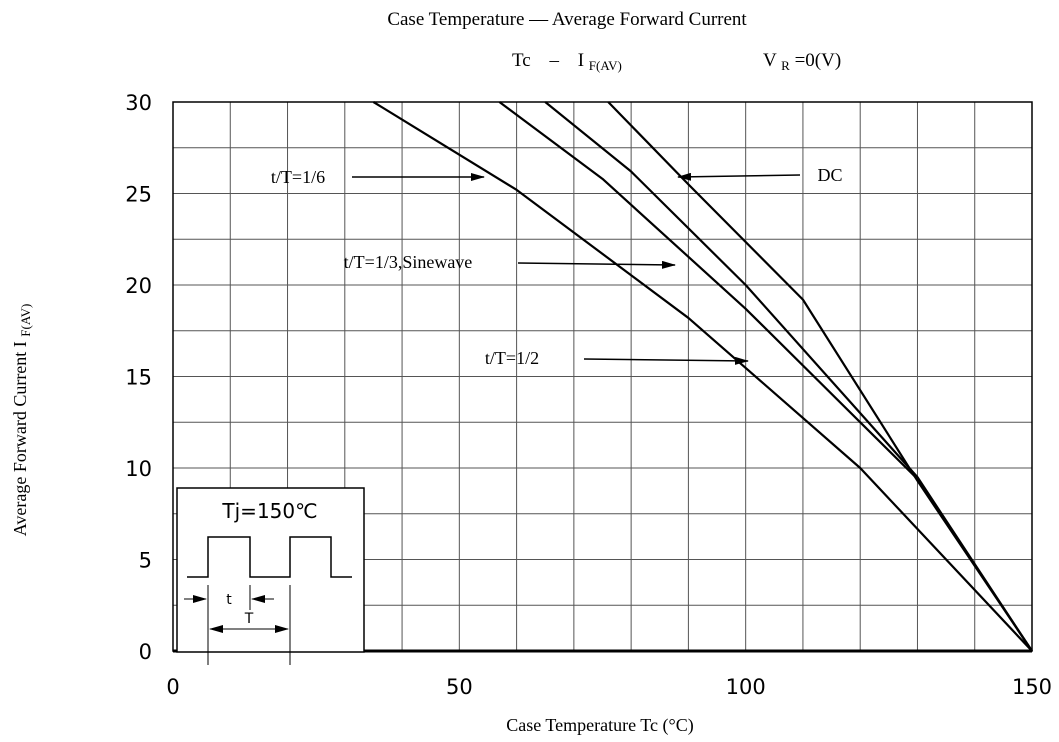 This screenshot has height=742, width=1059. What do you see at coordinates (298, 177) in the screenshot?
I see `annotation-label: t/T=1/6` at bounding box center [298, 177].